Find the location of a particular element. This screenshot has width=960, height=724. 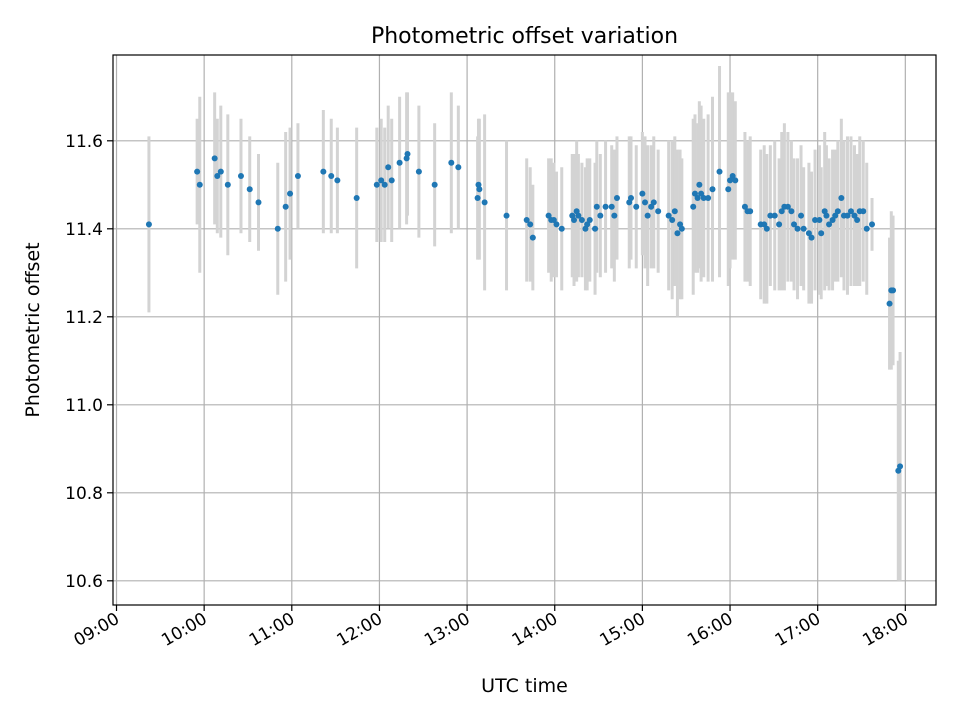

x-tick-label: 12:00 is located at coordinates (360, 630).